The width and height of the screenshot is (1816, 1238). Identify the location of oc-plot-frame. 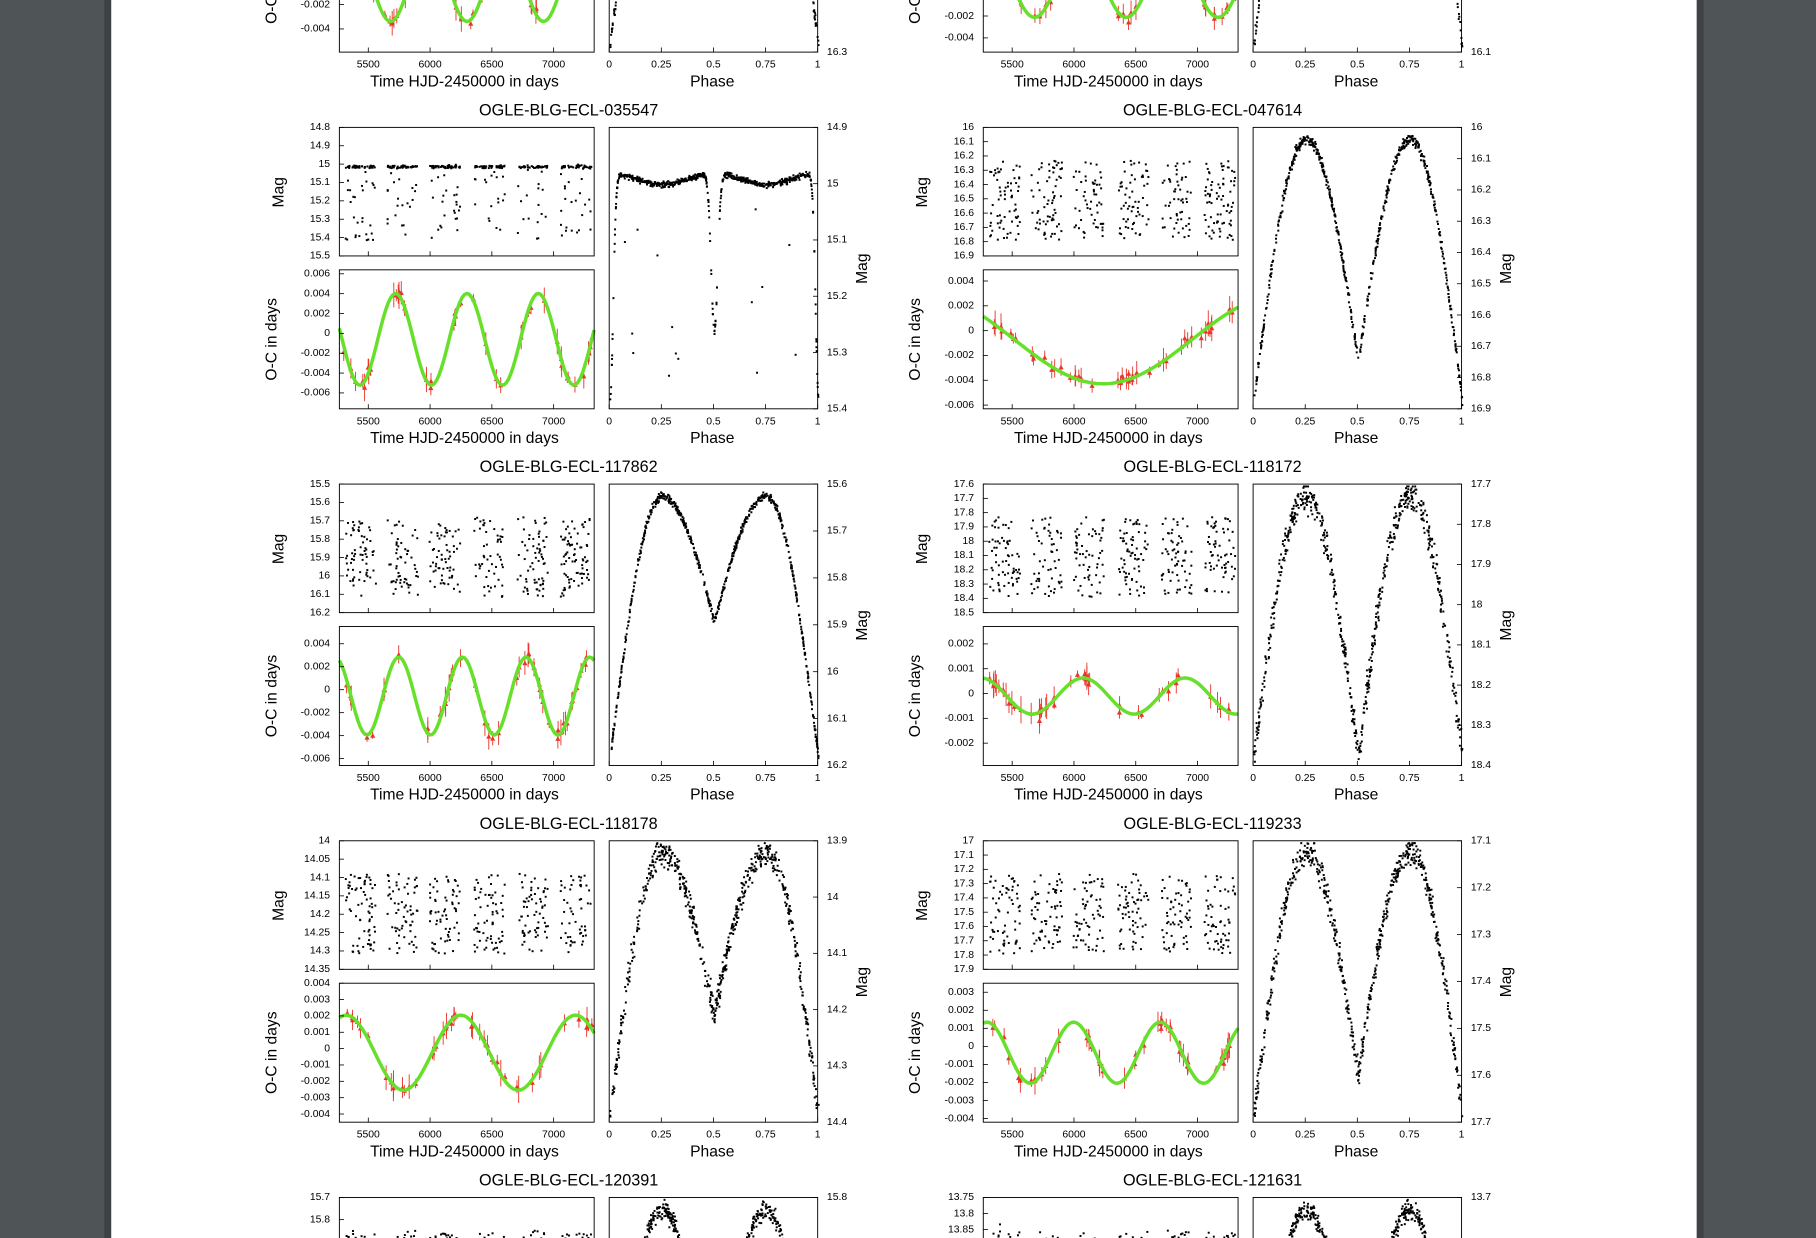
(1110, 339).